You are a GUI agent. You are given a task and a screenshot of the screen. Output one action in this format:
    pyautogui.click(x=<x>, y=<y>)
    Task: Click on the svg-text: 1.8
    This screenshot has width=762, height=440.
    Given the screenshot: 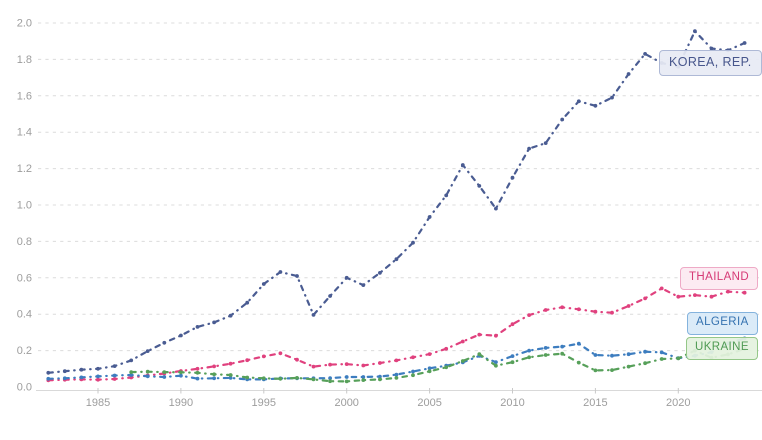 What is the action you would take?
    pyautogui.click(x=24, y=60)
    